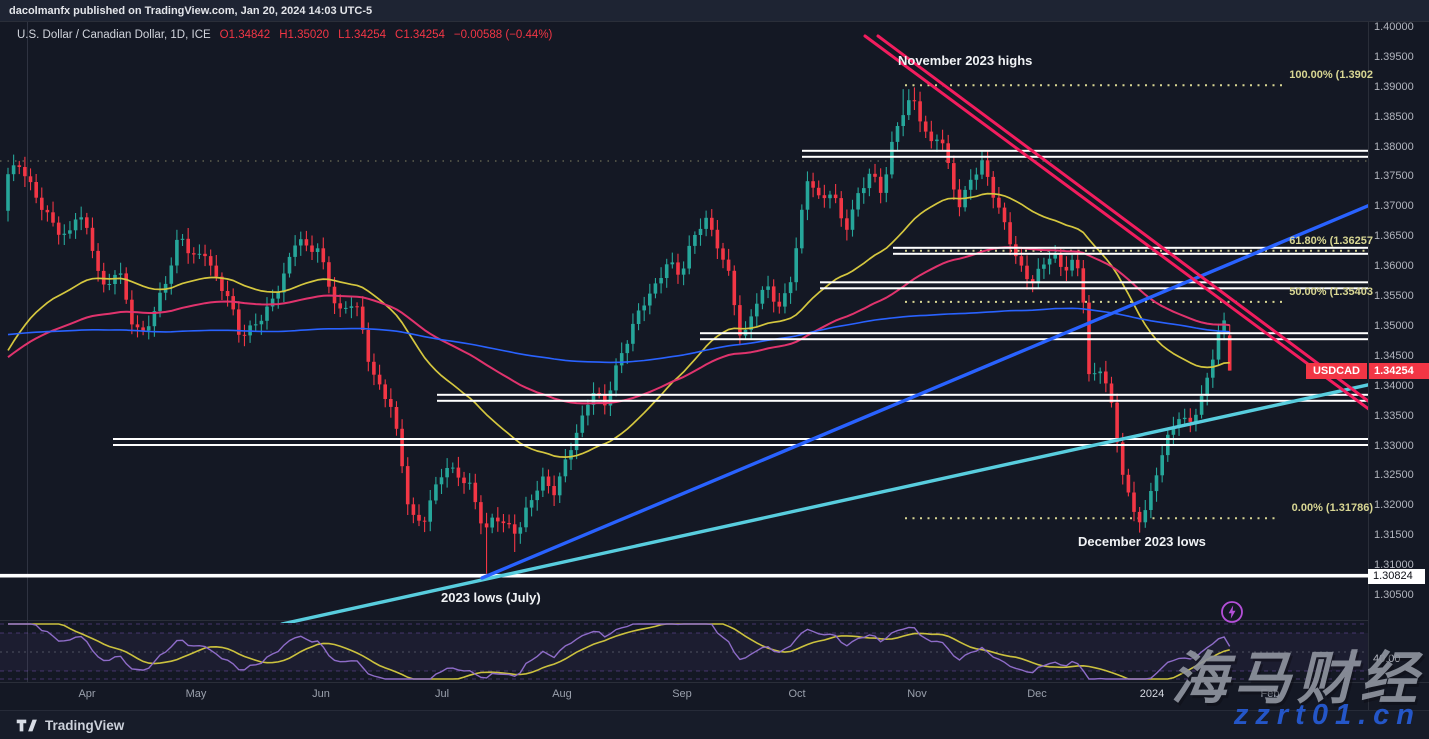 The width and height of the screenshot is (1429, 739). Describe the element at coordinates (1336, 371) in the screenshot. I see `last-price-symbol-tag: USDCAD` at that location.